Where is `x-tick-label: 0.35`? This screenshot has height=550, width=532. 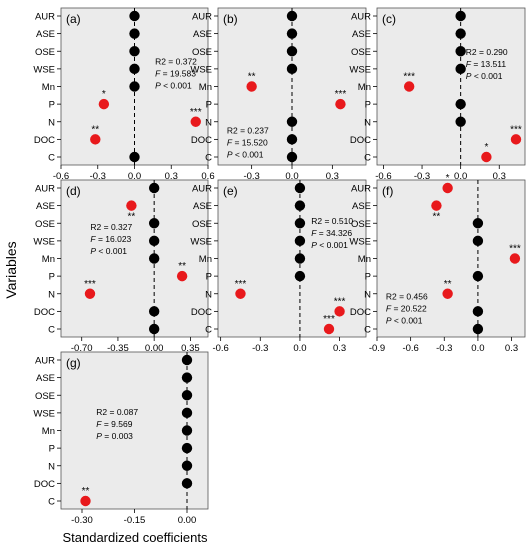
x-tick-label: 0.35 is located at coordinates (190, 348).